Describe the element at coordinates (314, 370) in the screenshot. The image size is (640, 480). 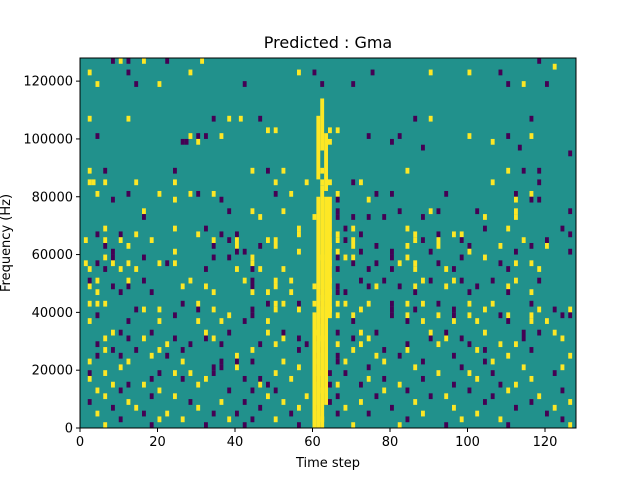
I see `heatmap-band-cell` at that location.